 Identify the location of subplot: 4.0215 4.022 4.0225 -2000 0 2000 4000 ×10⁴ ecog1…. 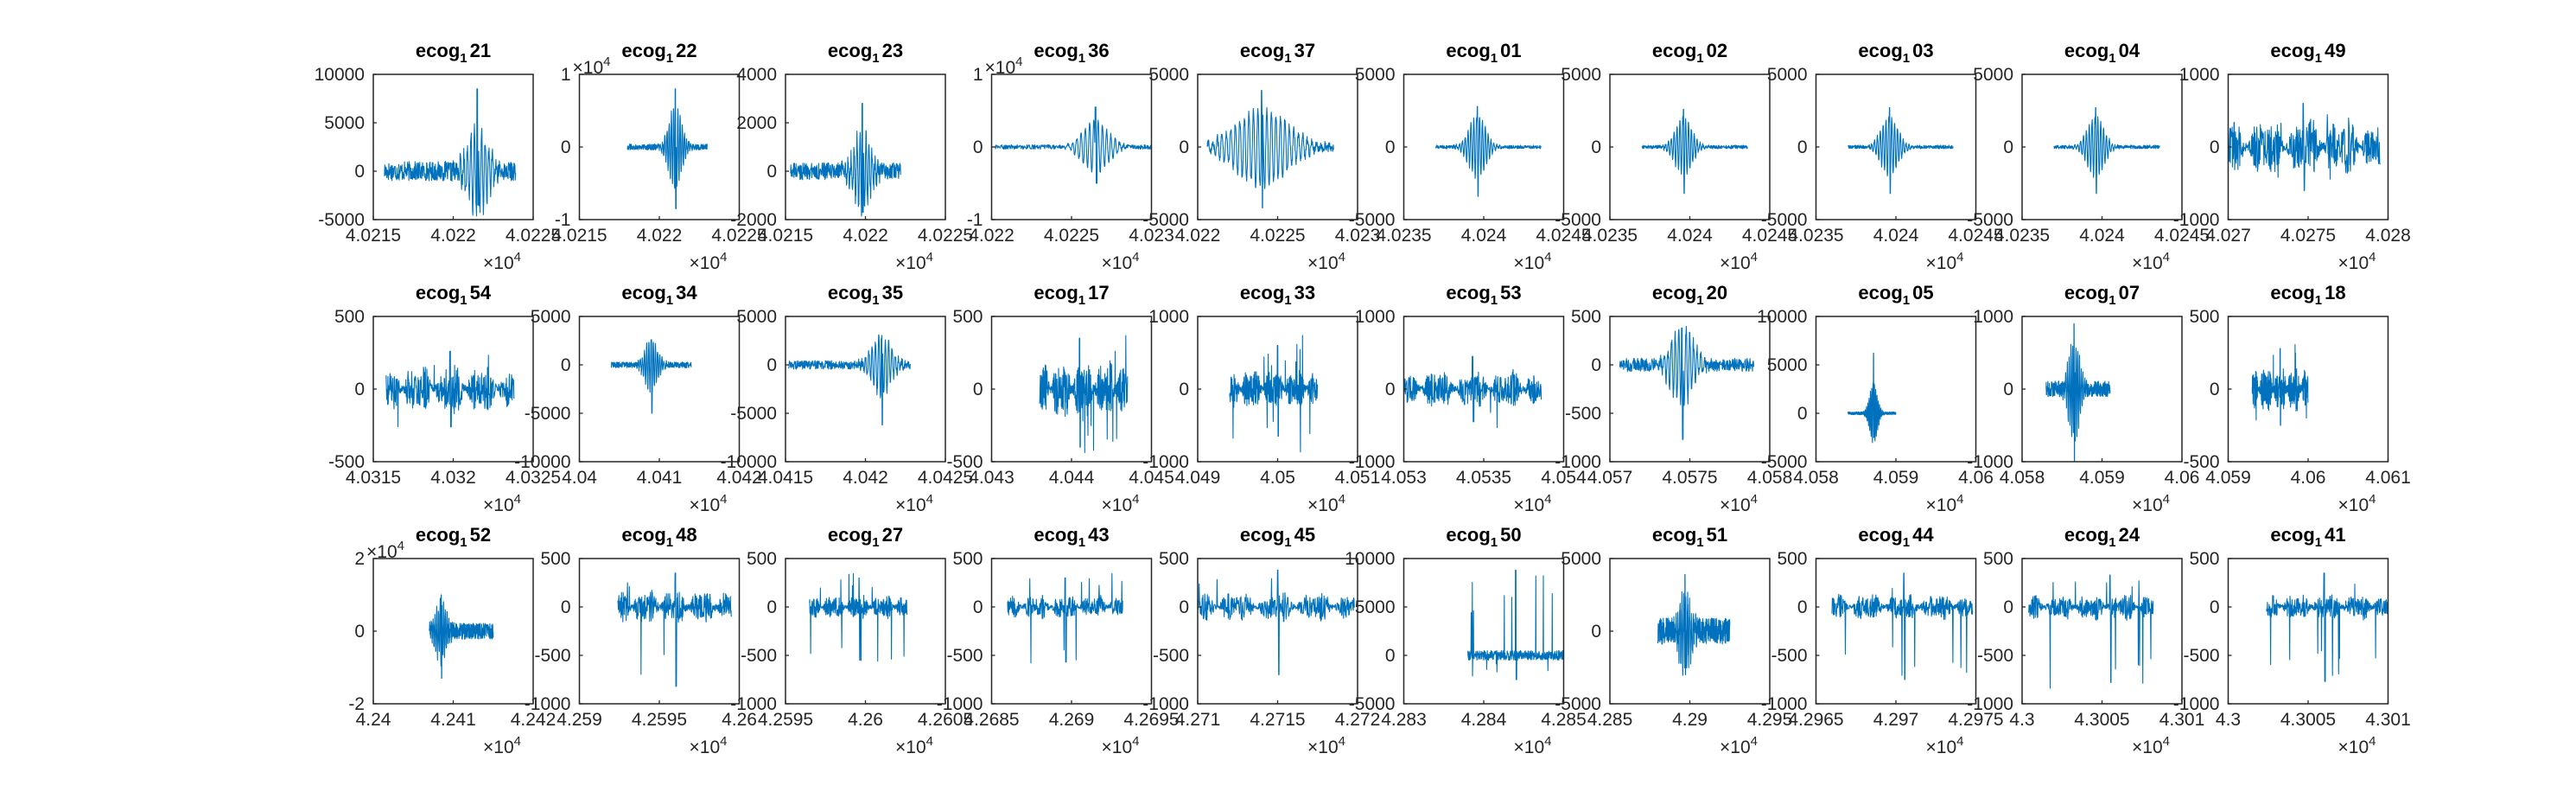
(852, 156).